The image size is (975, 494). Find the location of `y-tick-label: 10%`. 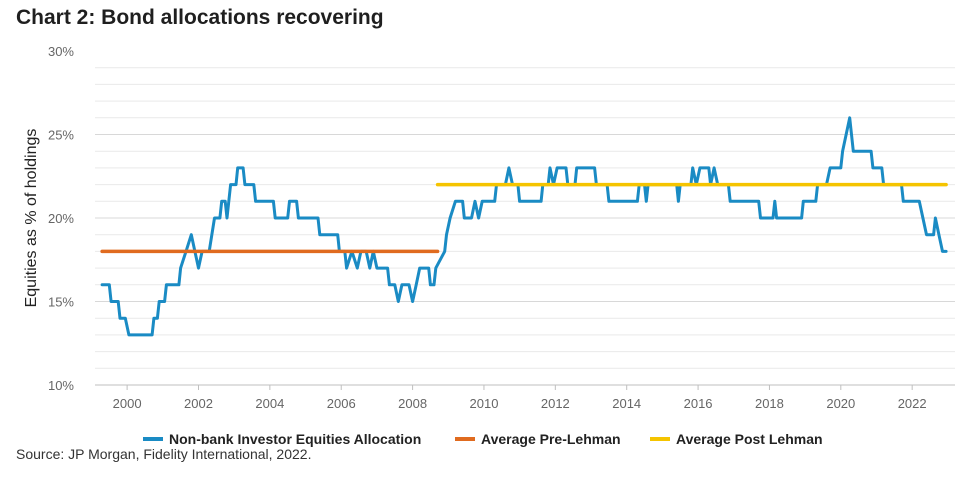

y-tick-label: 10% is located at coordinates (61, 385).